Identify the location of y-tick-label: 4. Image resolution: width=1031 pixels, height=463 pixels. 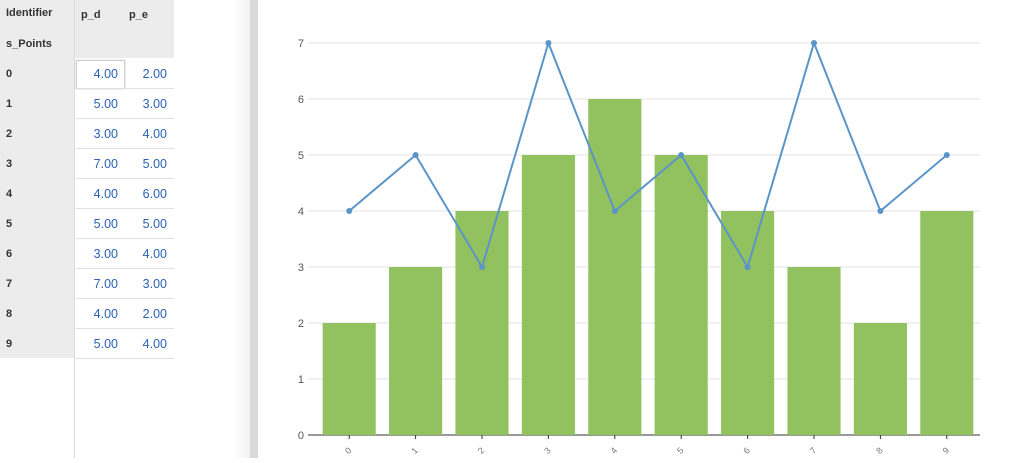
(301, 212).